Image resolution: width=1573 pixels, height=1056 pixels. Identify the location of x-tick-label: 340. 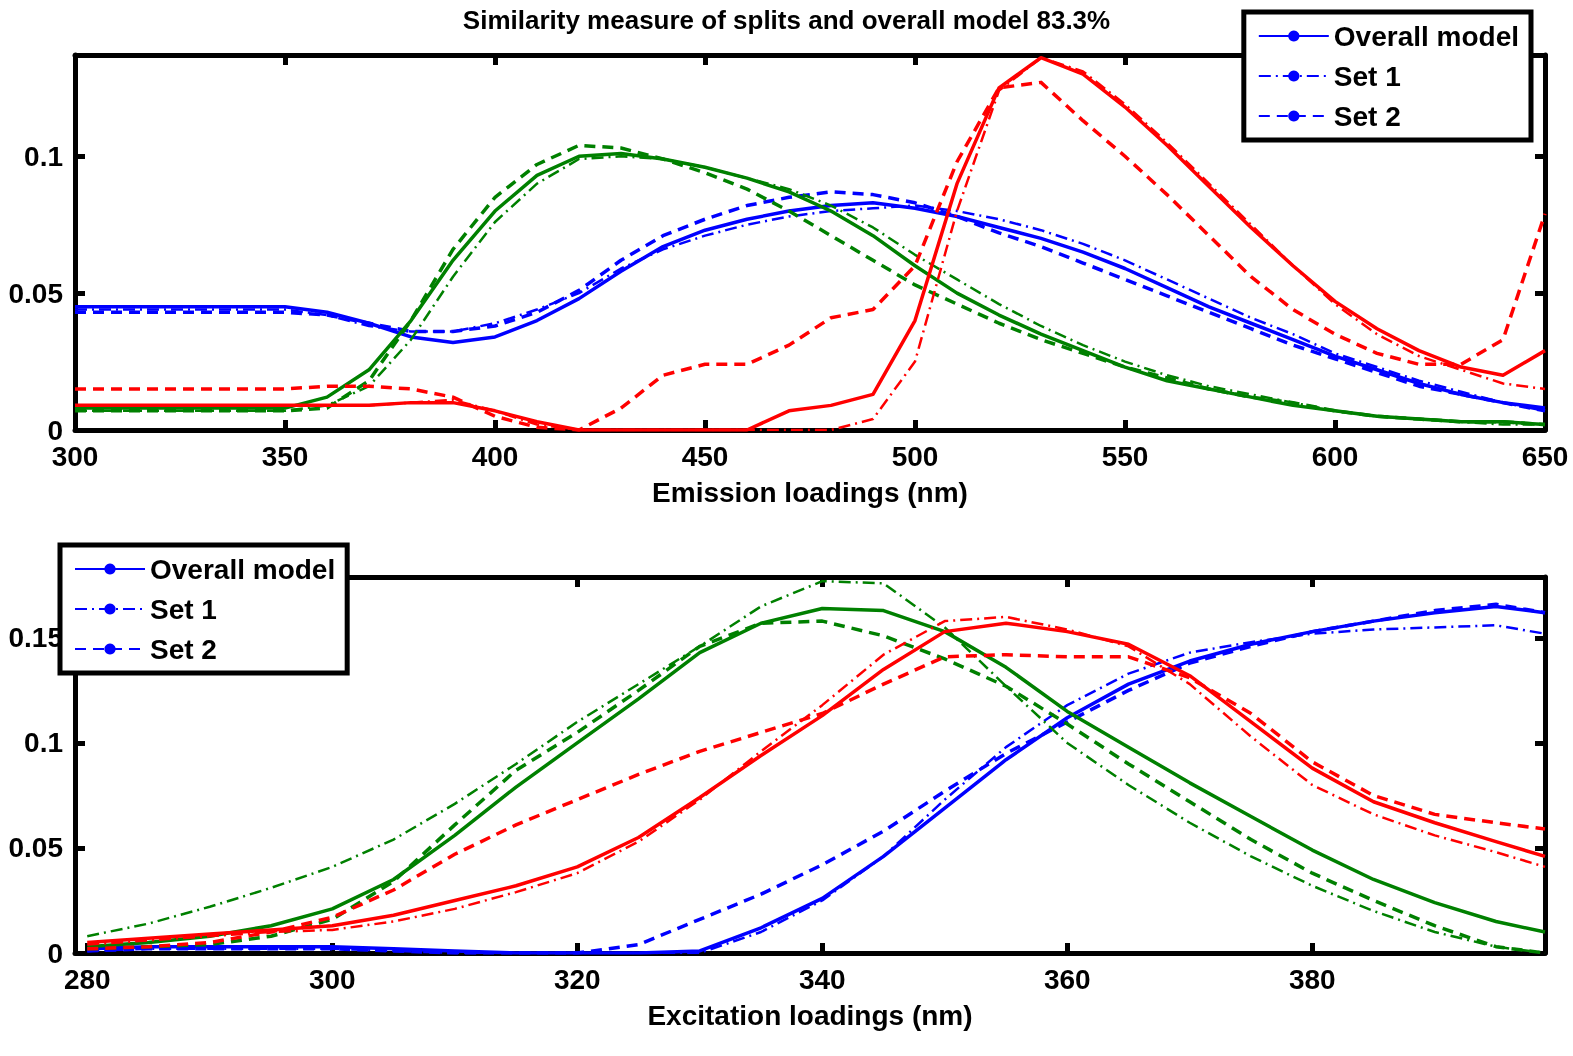
(822, 979).